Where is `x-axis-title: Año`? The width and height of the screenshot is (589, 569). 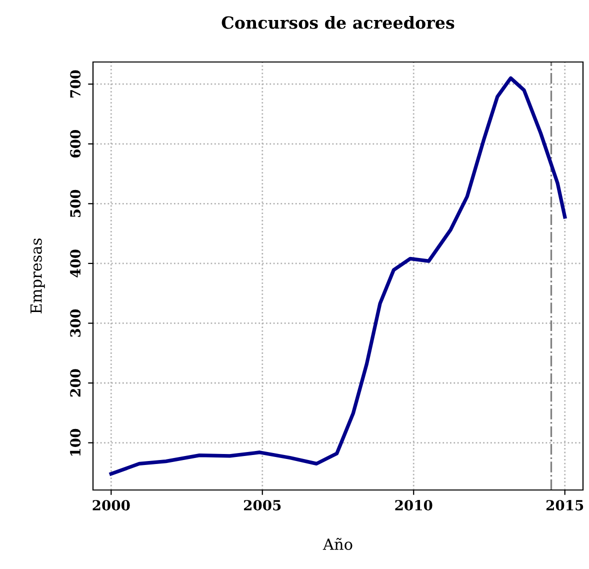
x-axis-title: Año is located at coordinates (337, 544).